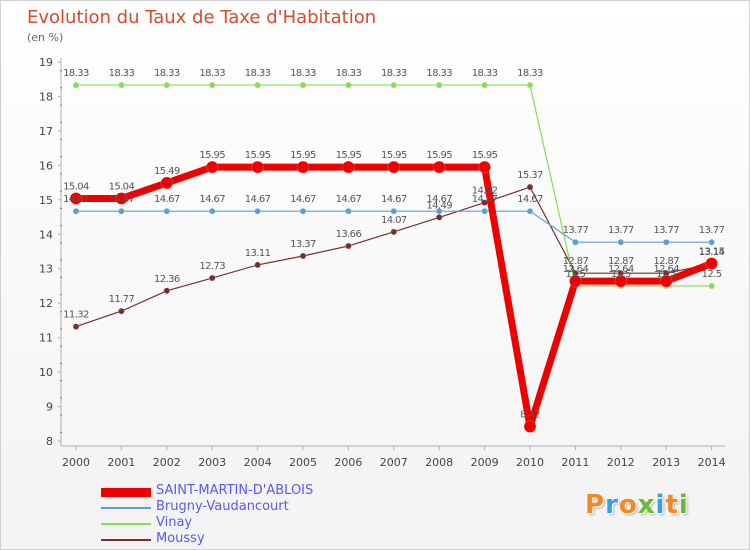  What do you see at coordinates (174, 522) in the screenshot?
I see `legend-label: Vinay` at bounding box center [174, 522].